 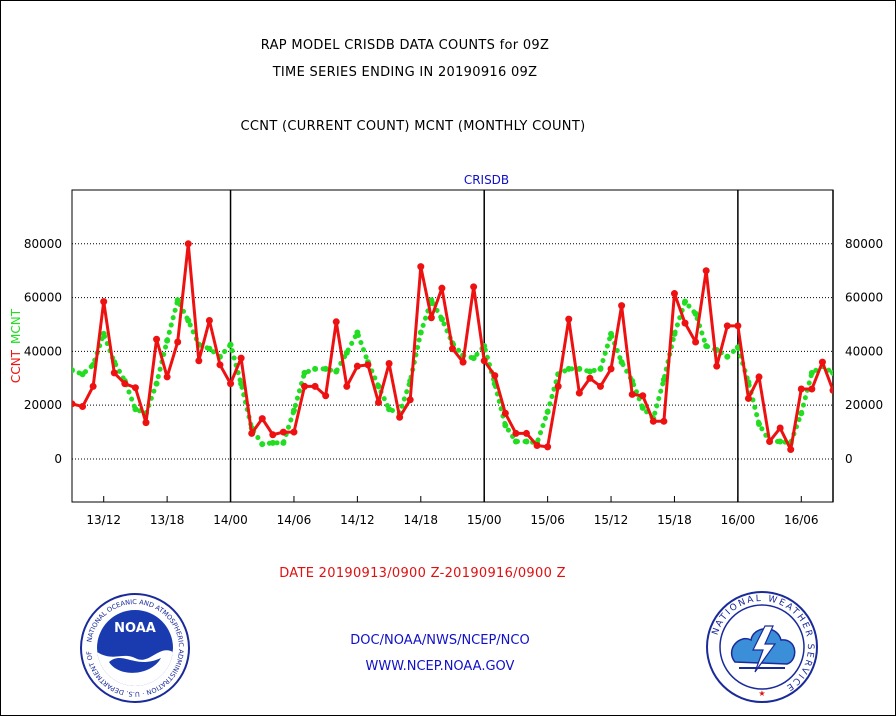 What do you see at coordinates (674, 520) in the screenshot?
I see `x-tick-label: 15/18` at bounding box center [674, 520].